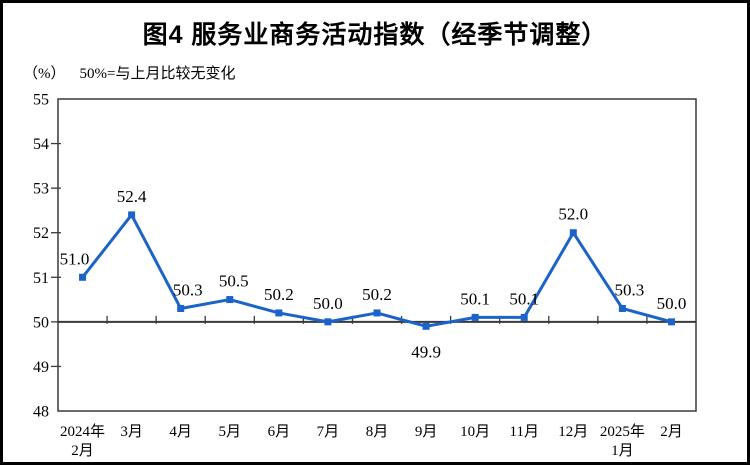 The image size is (750, 465). What do you see at coordinates (41, 233) in the screenshot?
I see `y-axis-tick-label: 52` at bounding box center [41, 233].